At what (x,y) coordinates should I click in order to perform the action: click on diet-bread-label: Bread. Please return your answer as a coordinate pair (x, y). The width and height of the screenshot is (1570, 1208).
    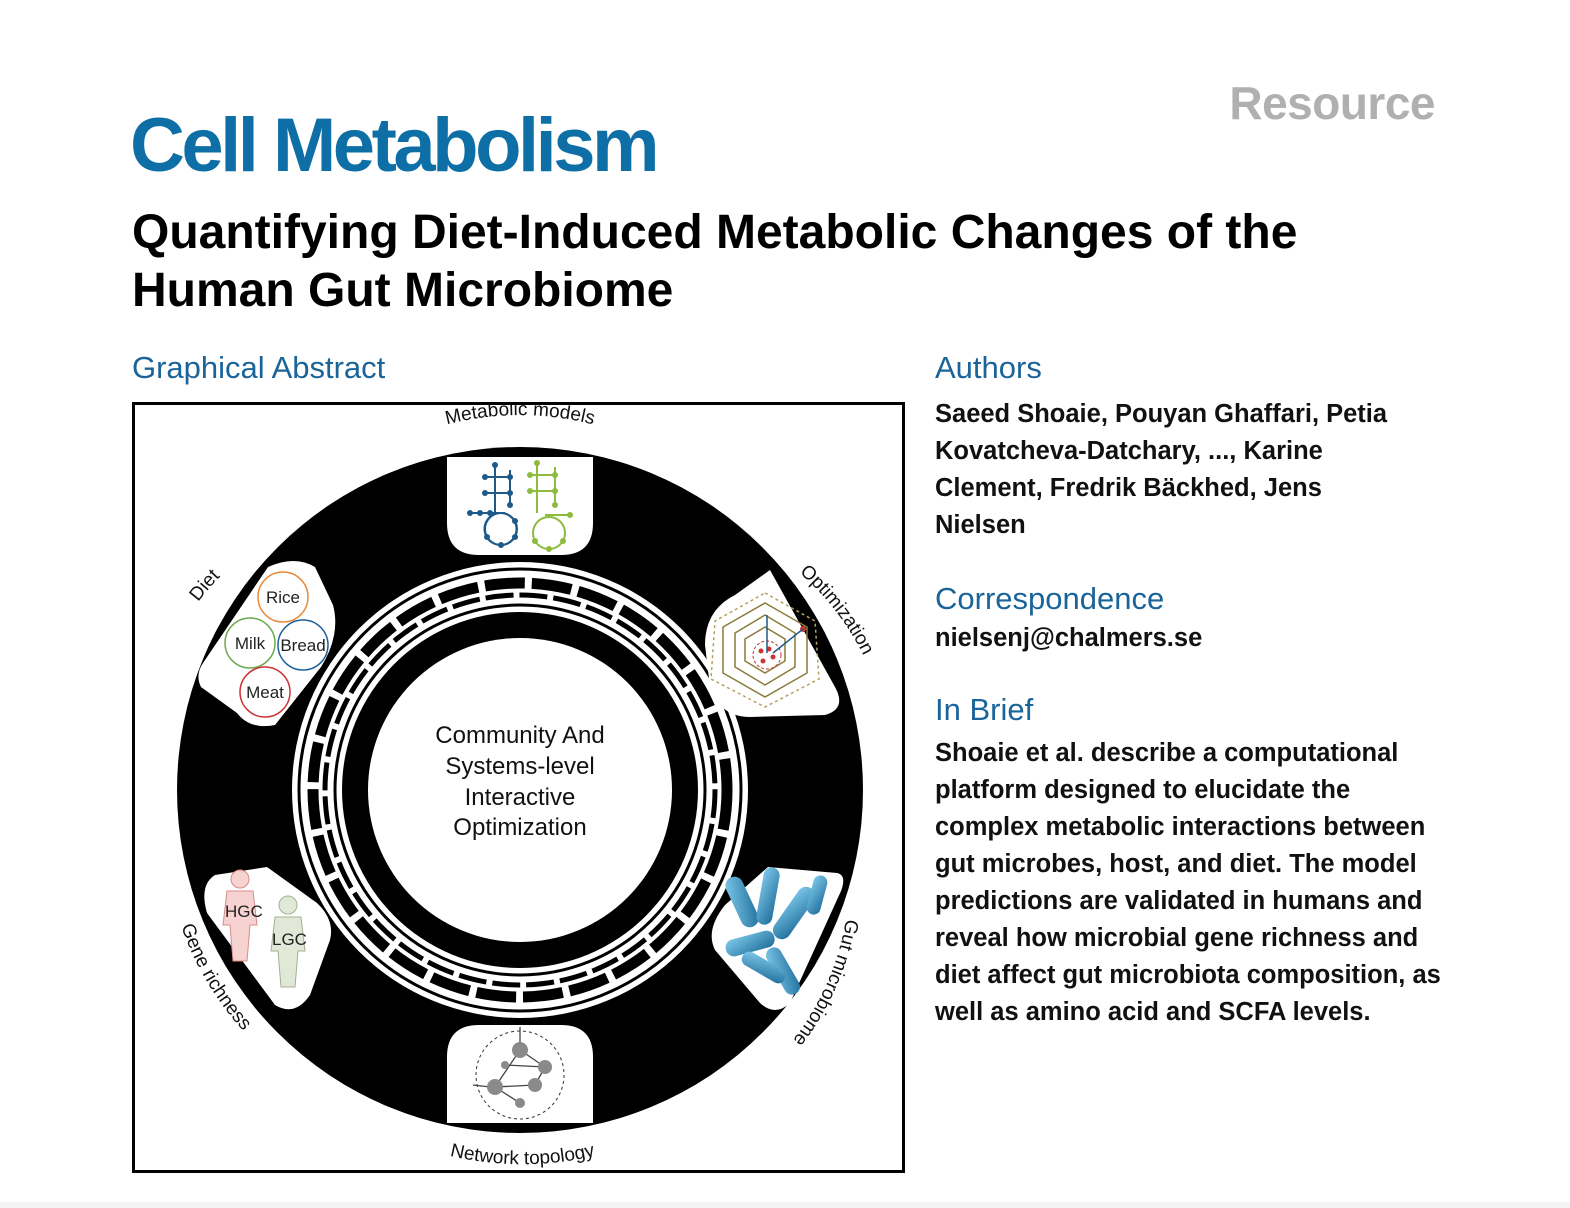
    Looking at the image, I should click on (302, 645).